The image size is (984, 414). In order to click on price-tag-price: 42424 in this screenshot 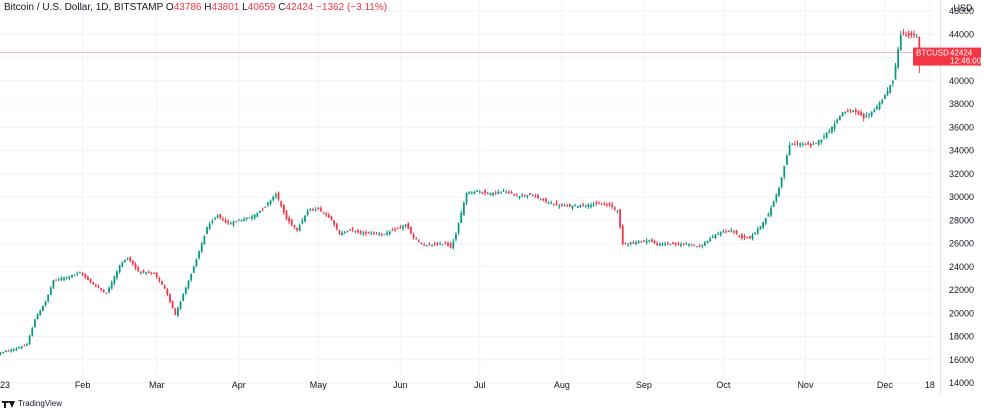, I will do `click(961, 53)`.